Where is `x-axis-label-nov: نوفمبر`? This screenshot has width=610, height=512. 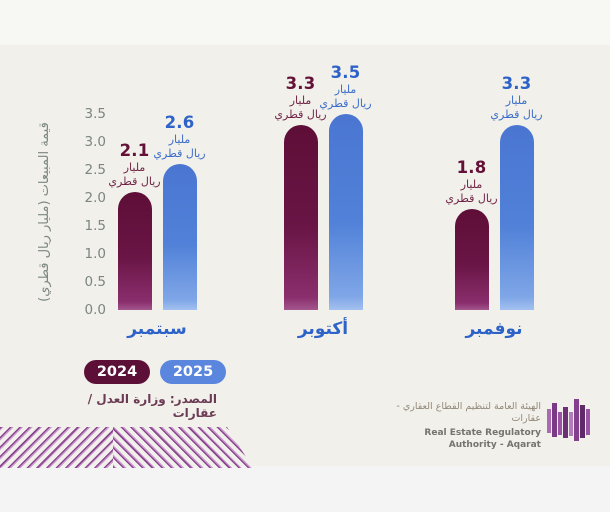 x-axis-label-nov: نوفمبر is located at coordinates (494, 329).